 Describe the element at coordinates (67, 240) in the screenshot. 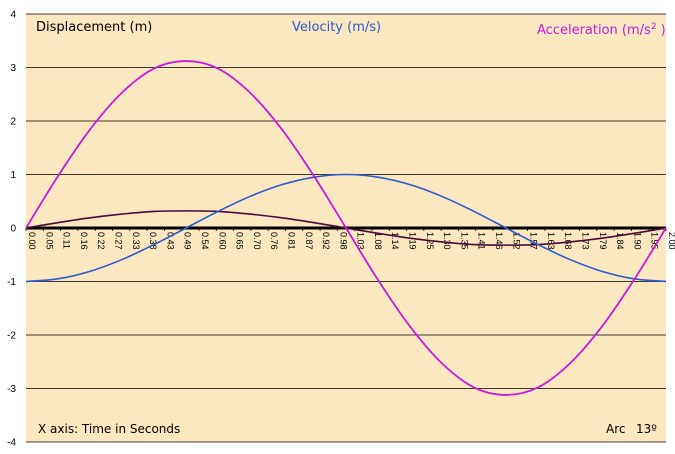

I see `x-tick-label: 0.11` at that location.